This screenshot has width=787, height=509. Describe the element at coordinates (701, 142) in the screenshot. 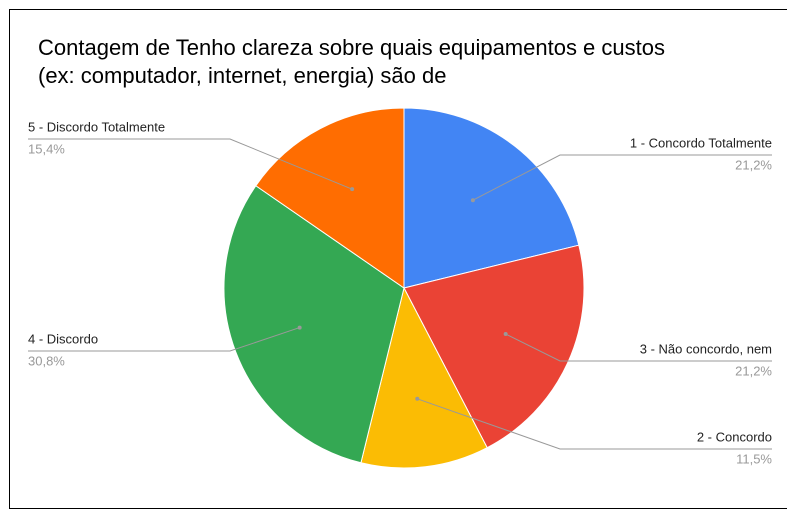

I see `slice-label: 1 - Concordo Totalmente` at that location.